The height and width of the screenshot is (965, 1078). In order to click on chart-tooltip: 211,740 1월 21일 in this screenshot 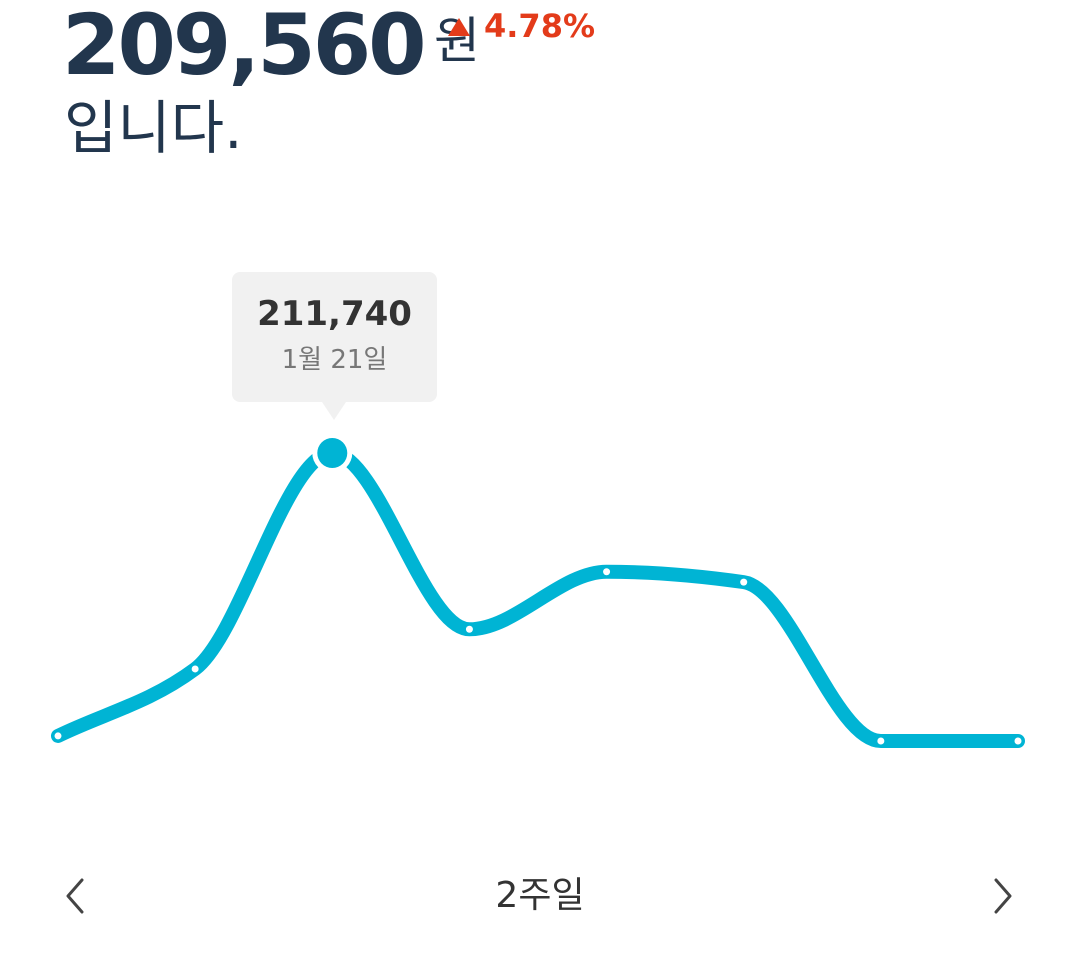, I will do `click(334, 346)`.